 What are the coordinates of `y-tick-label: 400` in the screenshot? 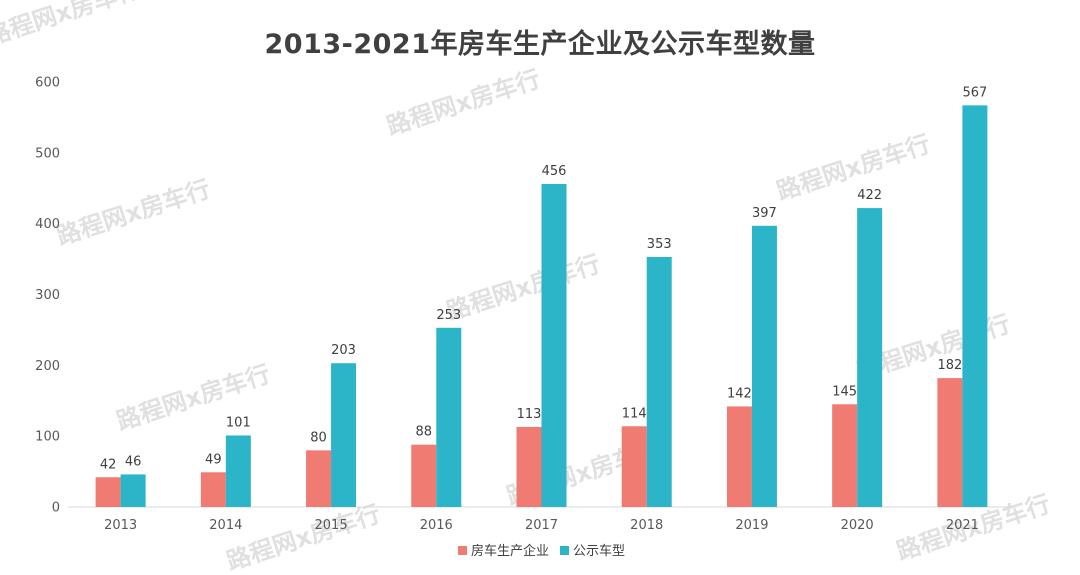 It's located at (47, 224).